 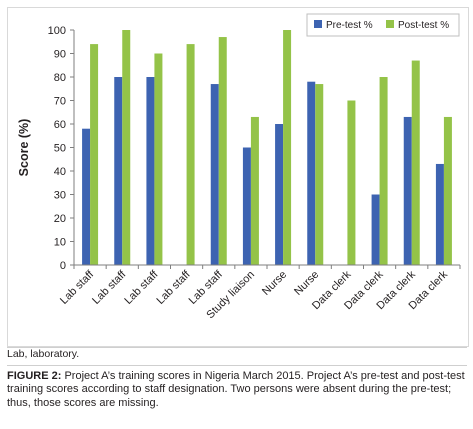 What do you see at coordinates (63, 266) in the screenshot?
I see `y-tick-label: 0` at bounding box center [63, 266].